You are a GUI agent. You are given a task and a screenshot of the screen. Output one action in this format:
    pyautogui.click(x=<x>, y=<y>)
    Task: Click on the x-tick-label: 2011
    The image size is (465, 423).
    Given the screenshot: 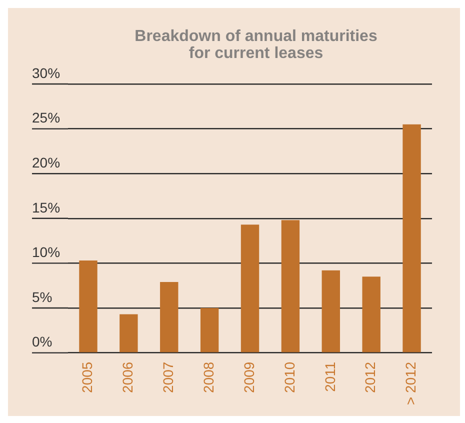 What is the action you would take?
    pyautogui.click(x=330, y=377)
    